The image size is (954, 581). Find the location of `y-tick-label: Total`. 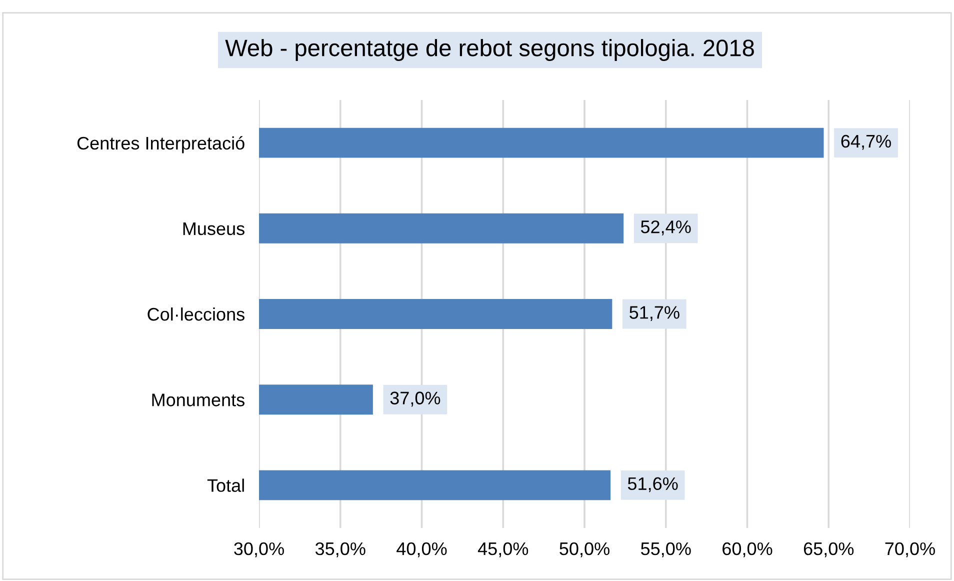

y-tick-label: Total is located at coordinates (225, 485).